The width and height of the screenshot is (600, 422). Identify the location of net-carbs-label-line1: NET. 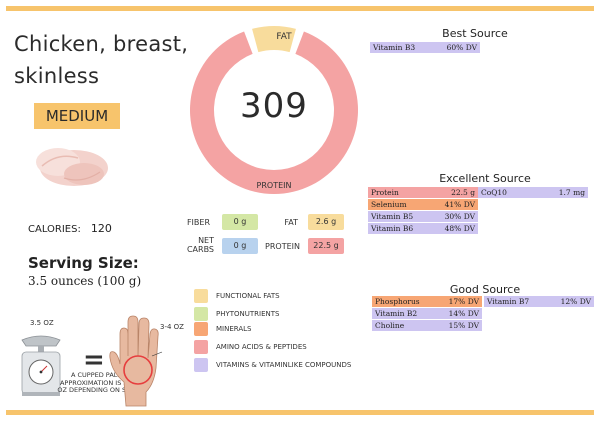
(206, 240).